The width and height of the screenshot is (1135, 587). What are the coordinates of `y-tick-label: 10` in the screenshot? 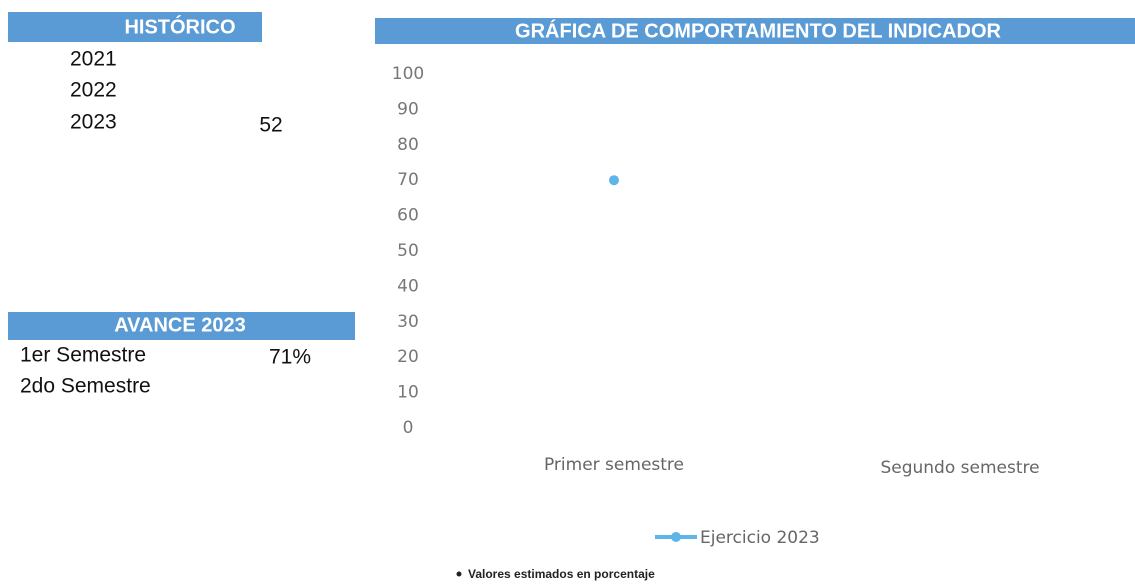 It's located at (408, 393).